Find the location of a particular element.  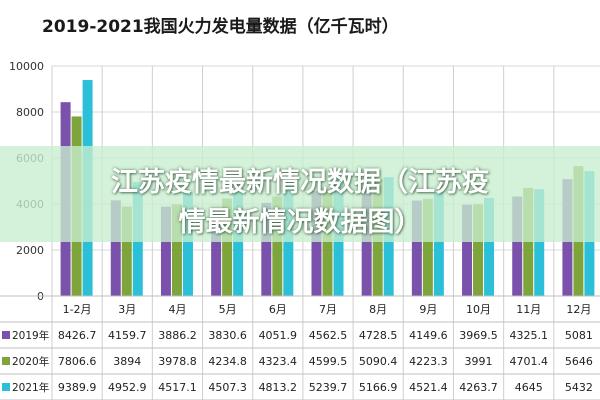

table-cell-value: 4325.1 is located at coordinates (528, 335).